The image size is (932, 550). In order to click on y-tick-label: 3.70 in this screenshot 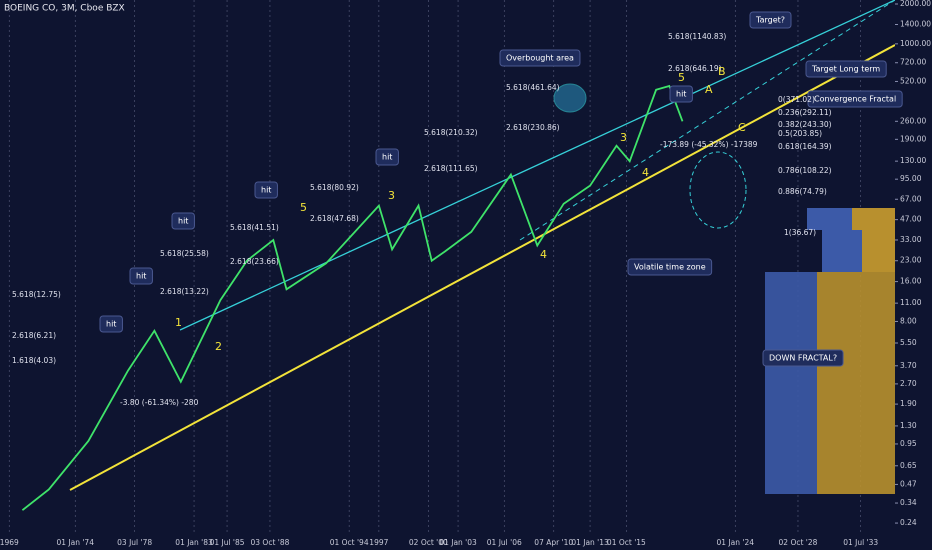, I will do `click(908, 365)`.